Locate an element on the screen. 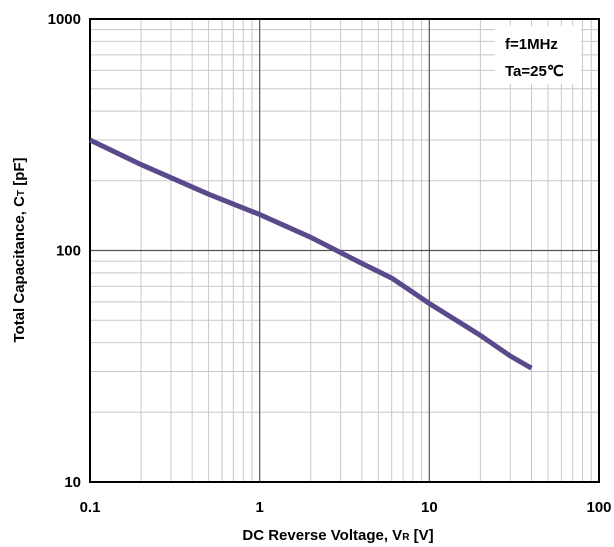 The height and width of the screenshot is (547, 614). y-tick-labels: 10 100 1000 is located at coordinates (64, 251).